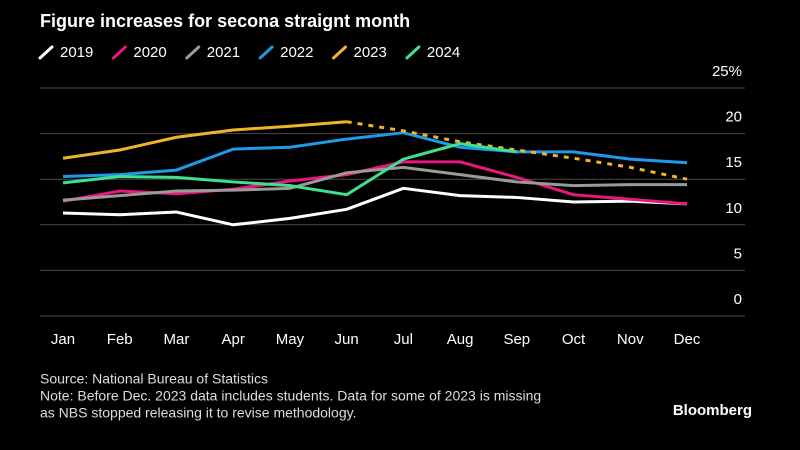 Image resolution: width=800 pixels, height=450 pixels. I want to click on y-tick-label: 25%, so click(727, 71).